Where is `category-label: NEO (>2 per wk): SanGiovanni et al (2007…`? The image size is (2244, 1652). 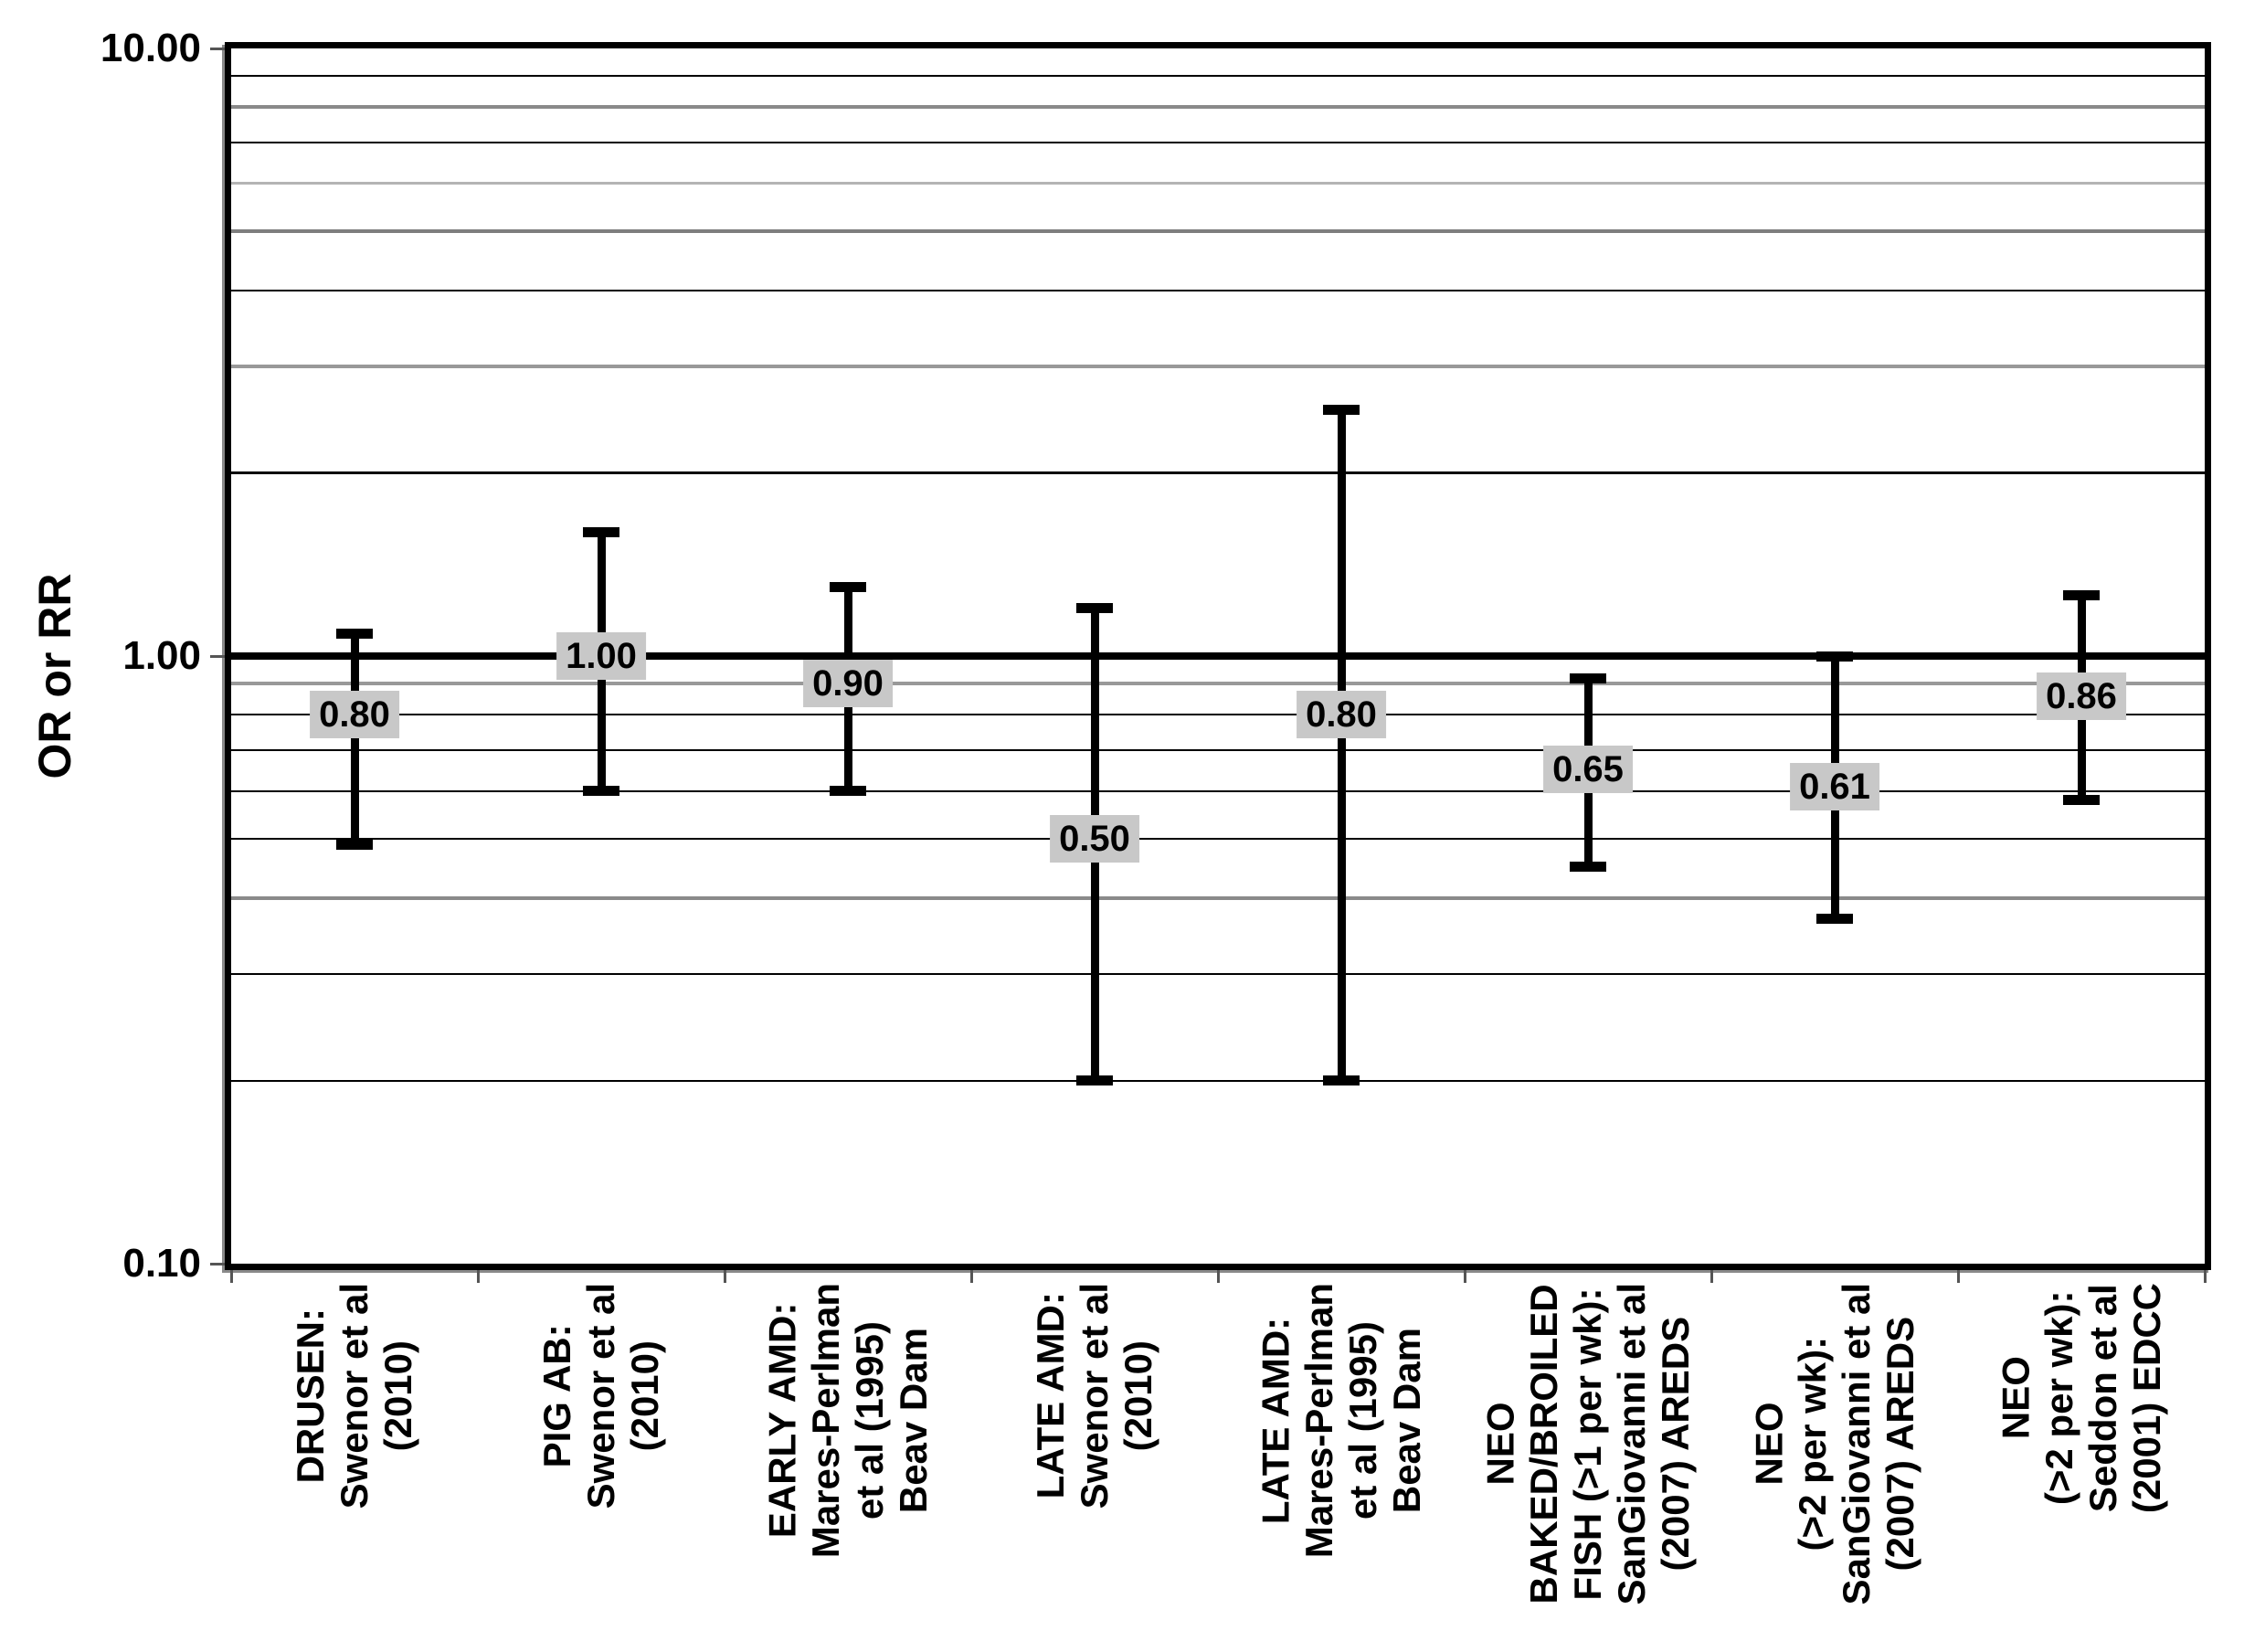
category-label: NEO (>2 per wk): SanGiovanni et al (2007… is located at coordinates (1834, 1444).